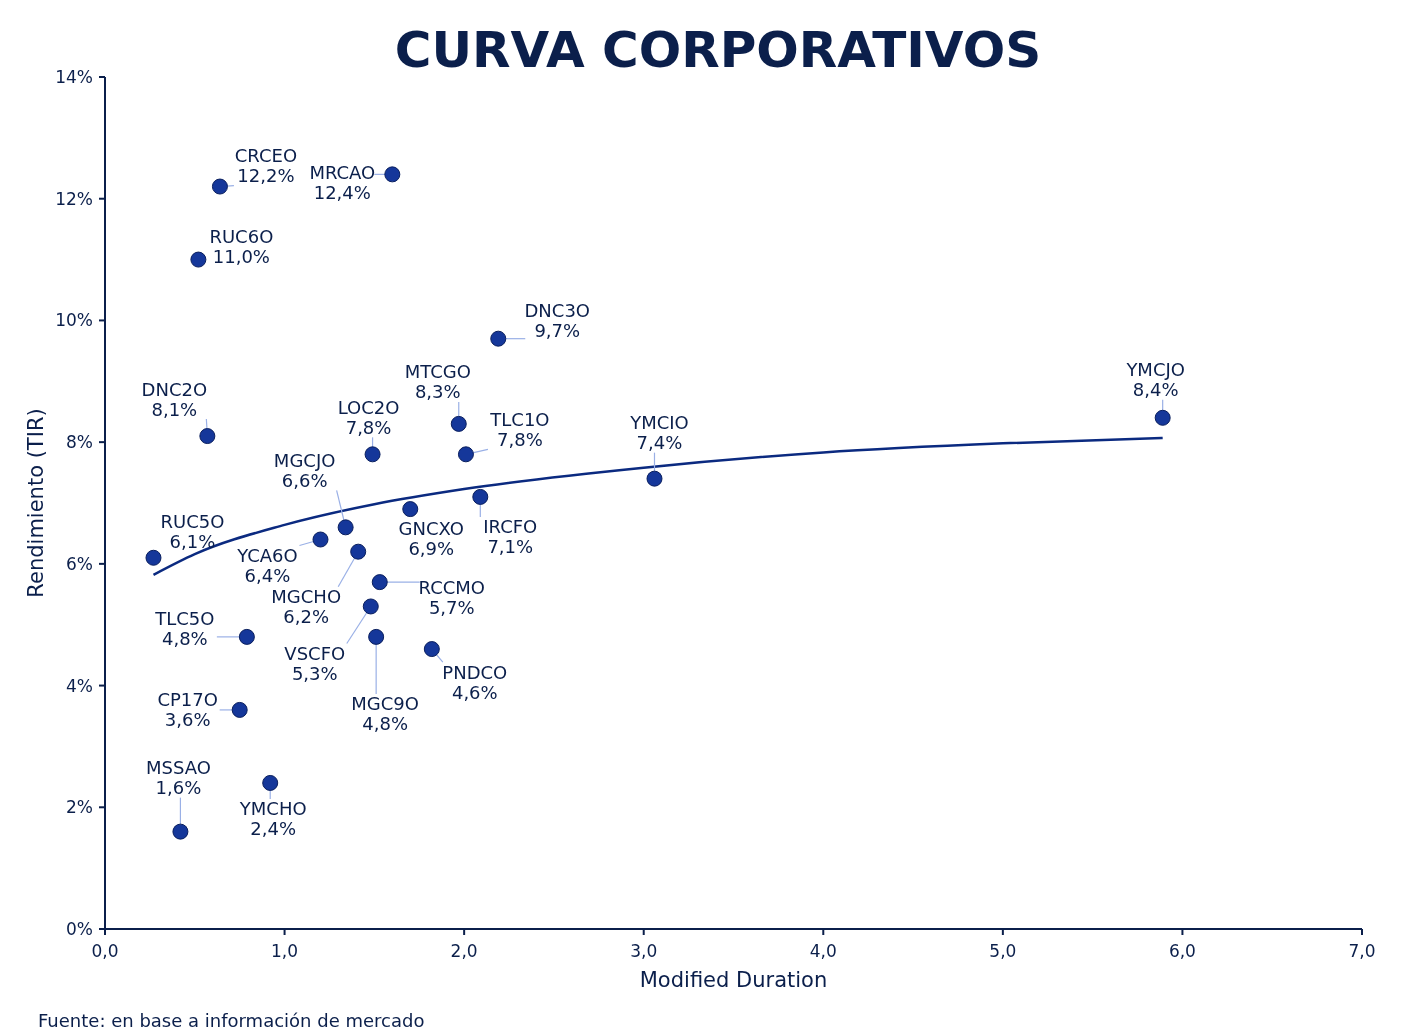  Describe the element at coordinates (431, 548) in the screenshot. I see `data-label: 6,9%` at that location.